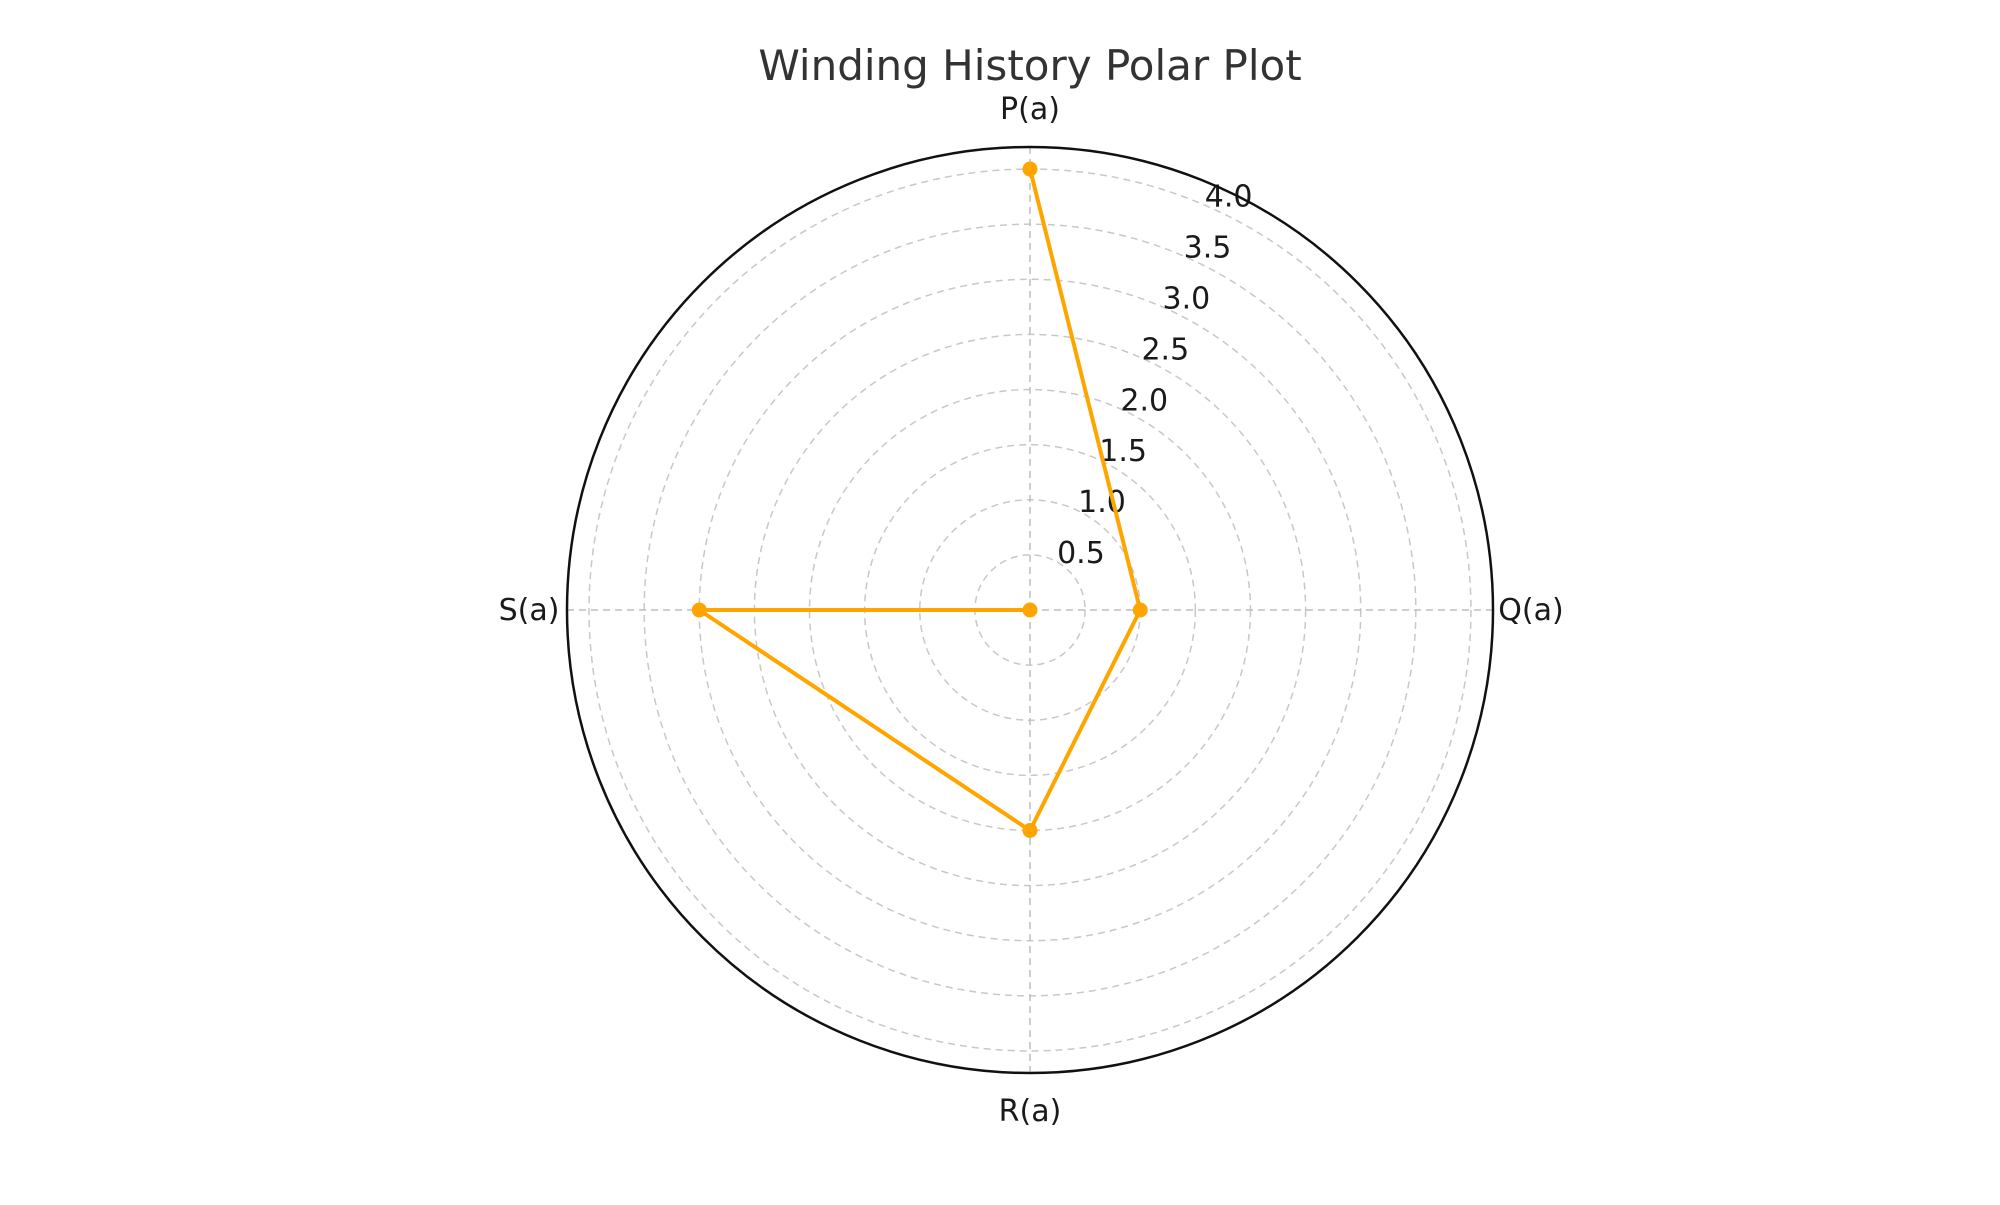 The height and width of the screenshot is (1205, 2000). Describe the element at coordinates (1208, 248) in the screenshot. I see `radial-tick-label: 3.5` at that location.